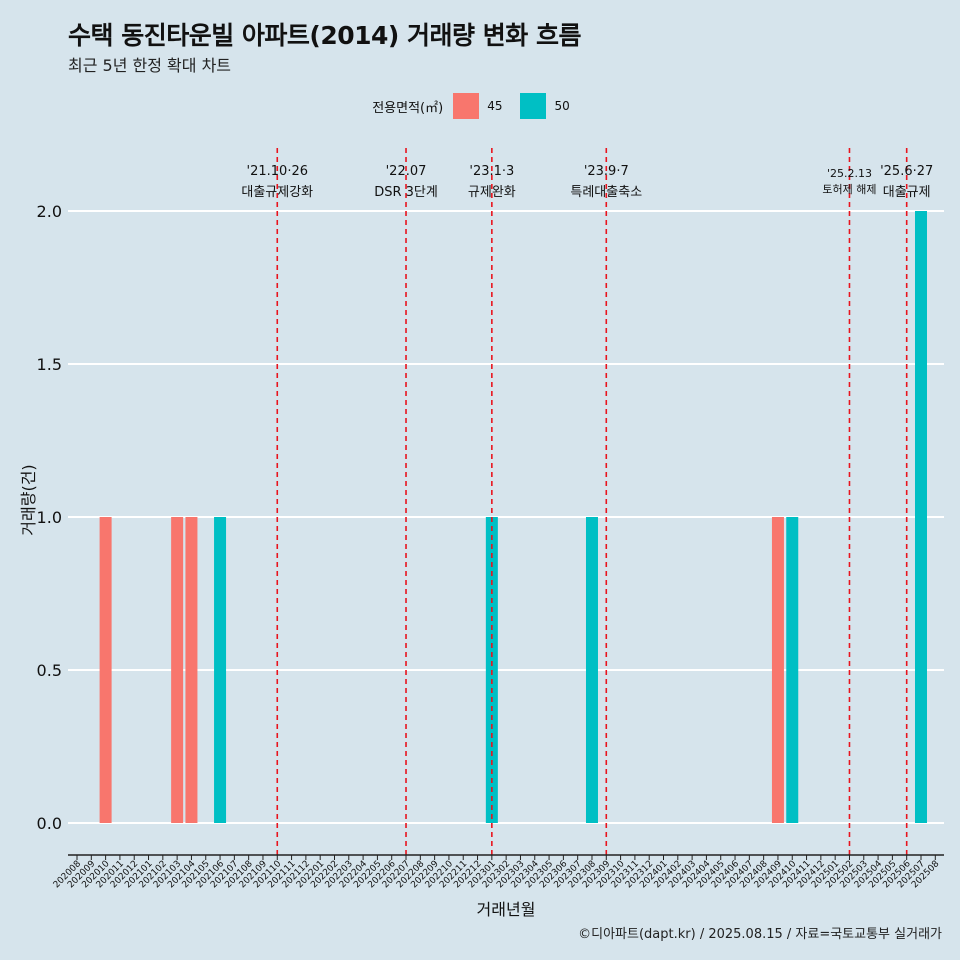 The image size is (960, 960). I want to click on y-tick-label: 1.0, so click(49, 517).